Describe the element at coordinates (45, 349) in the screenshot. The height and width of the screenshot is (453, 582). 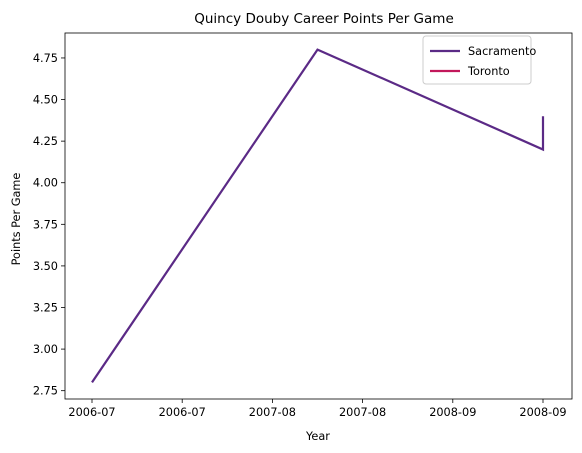
I see `y-tick-label: 3.00` at that location.